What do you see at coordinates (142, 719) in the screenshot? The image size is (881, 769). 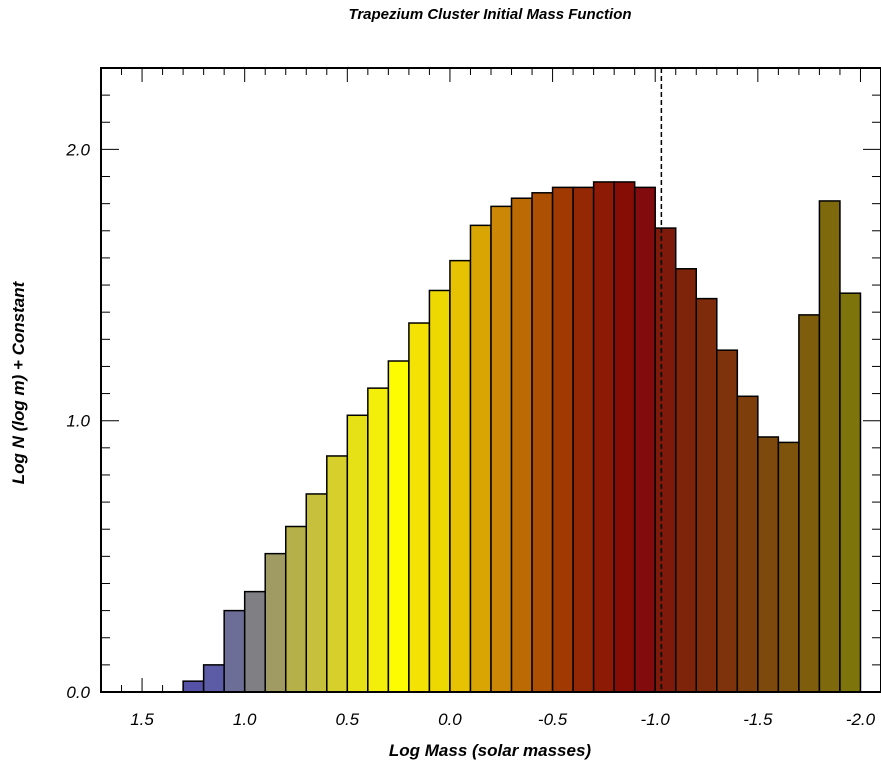 I see `x-tick-label: 1.5` at bounding box center [142, 719].